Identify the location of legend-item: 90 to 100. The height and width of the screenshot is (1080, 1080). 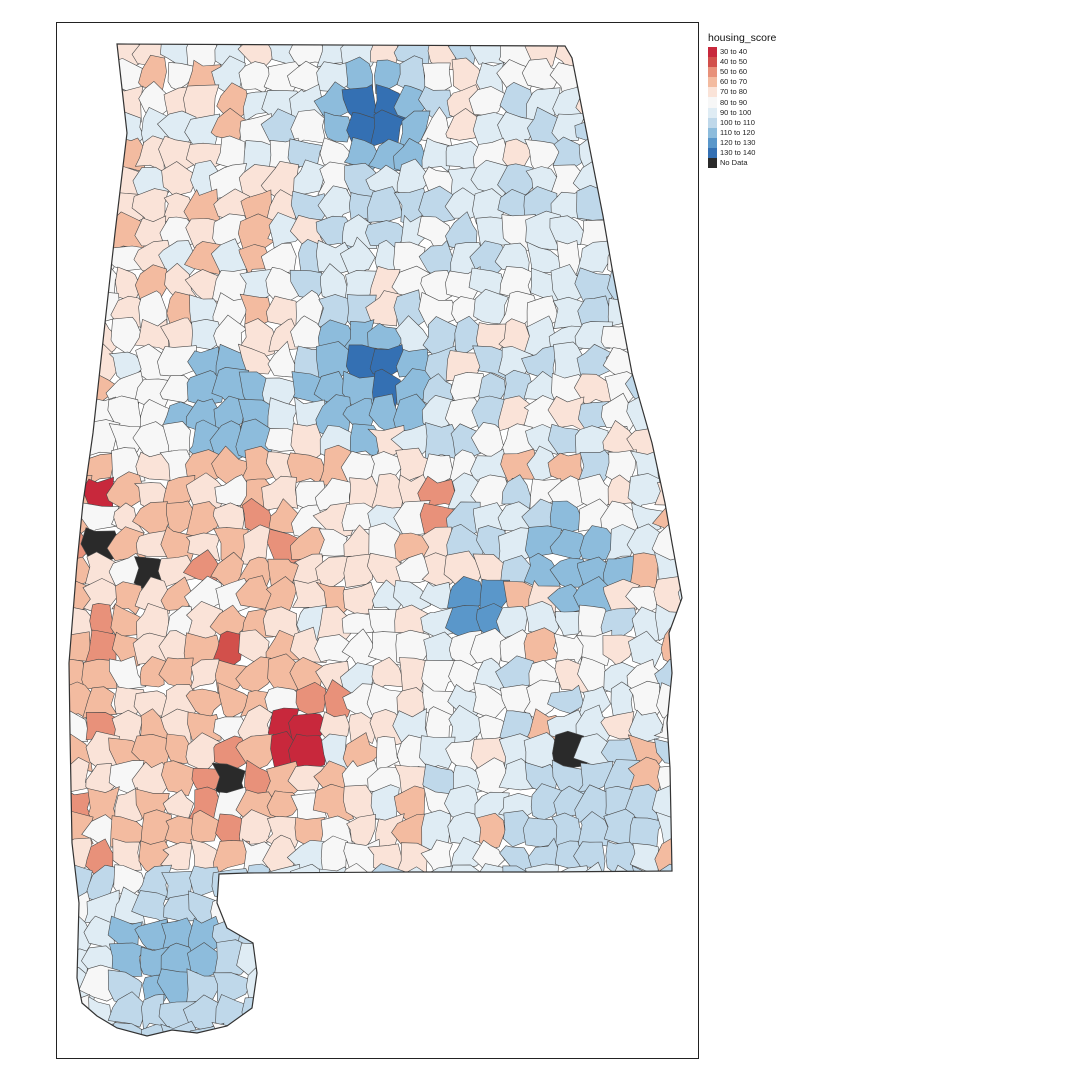
(778, 112).